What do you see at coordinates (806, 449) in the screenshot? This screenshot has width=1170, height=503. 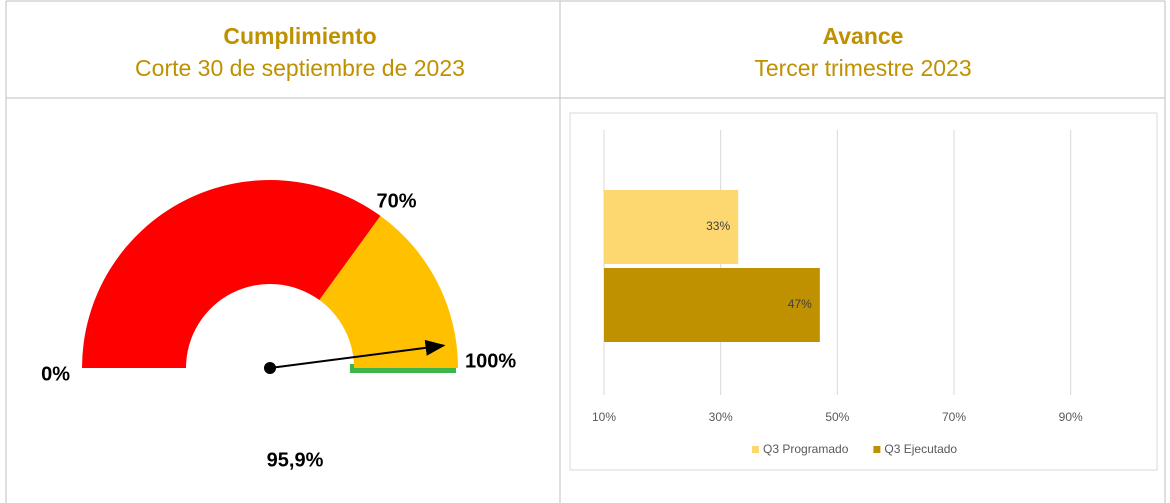 I see `legend-label: Q3 Programado` at bounding box center [806, 449].